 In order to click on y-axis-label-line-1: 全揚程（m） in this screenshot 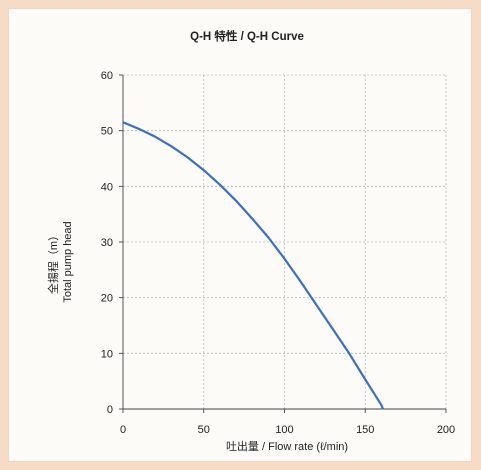, I will do `click(53, 262)`.